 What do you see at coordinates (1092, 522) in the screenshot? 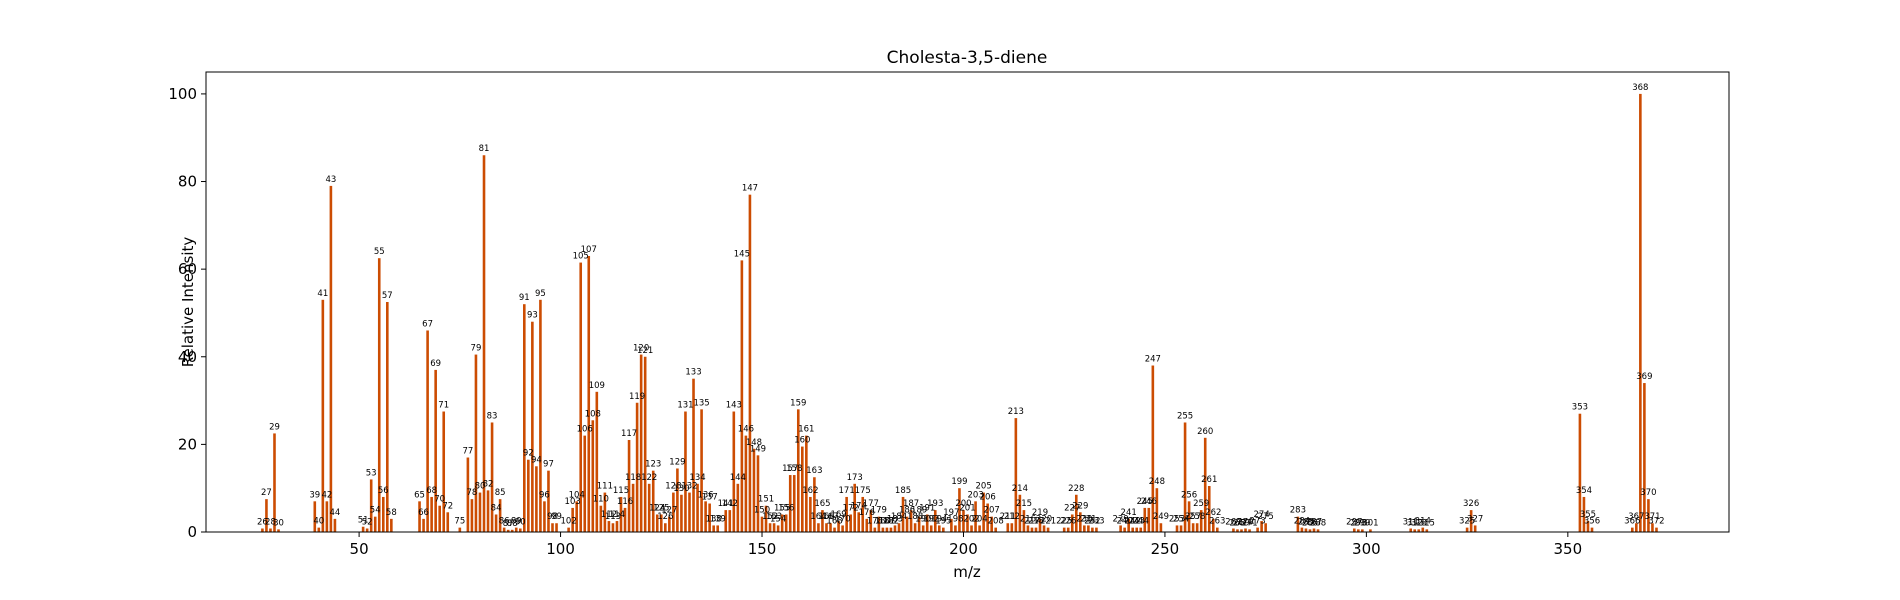
I see `peak-label: 232` at bounding box center [1092, 522].